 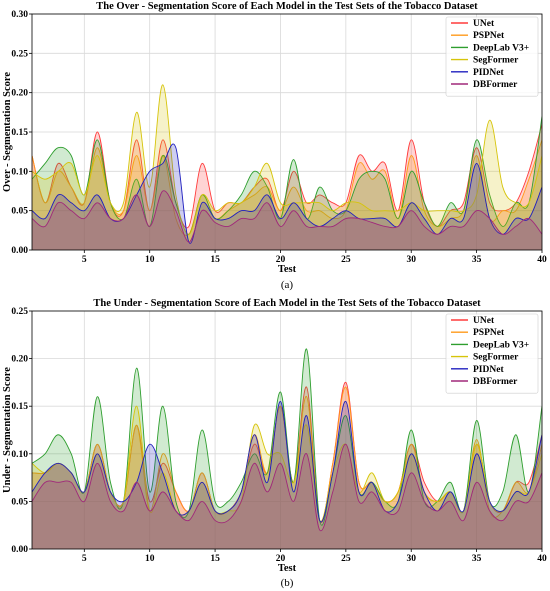 What do you see at coordinates (19, 15) in the screenshot?
I see `y-tick-label: 0.30` at bounding box center [19, 15].